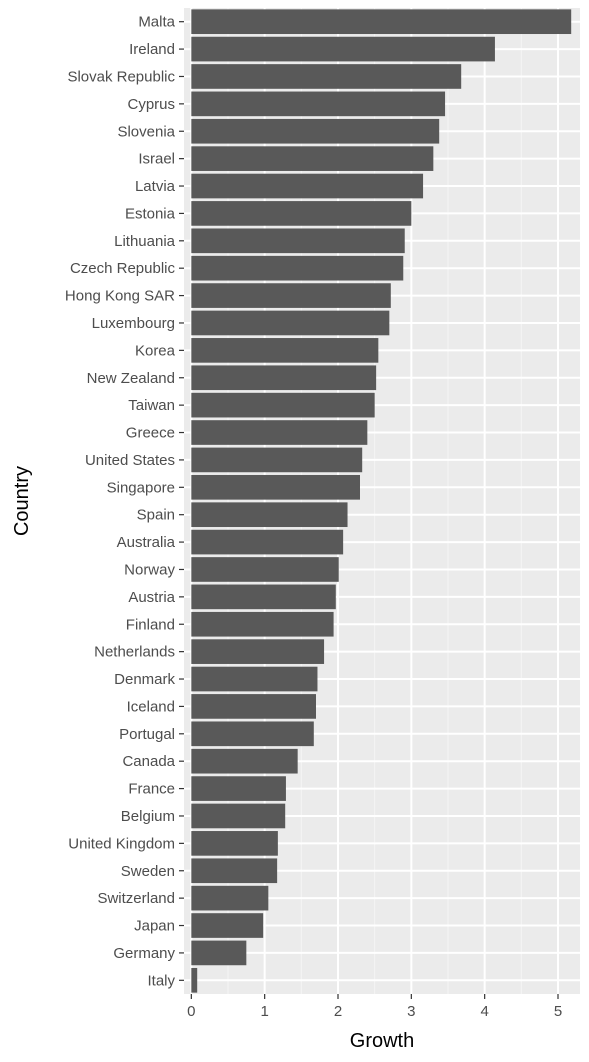  What do you see at coordinates (238, 816) in the screenshot?
I see `bar-belgium` at bounding box center [238, 816].